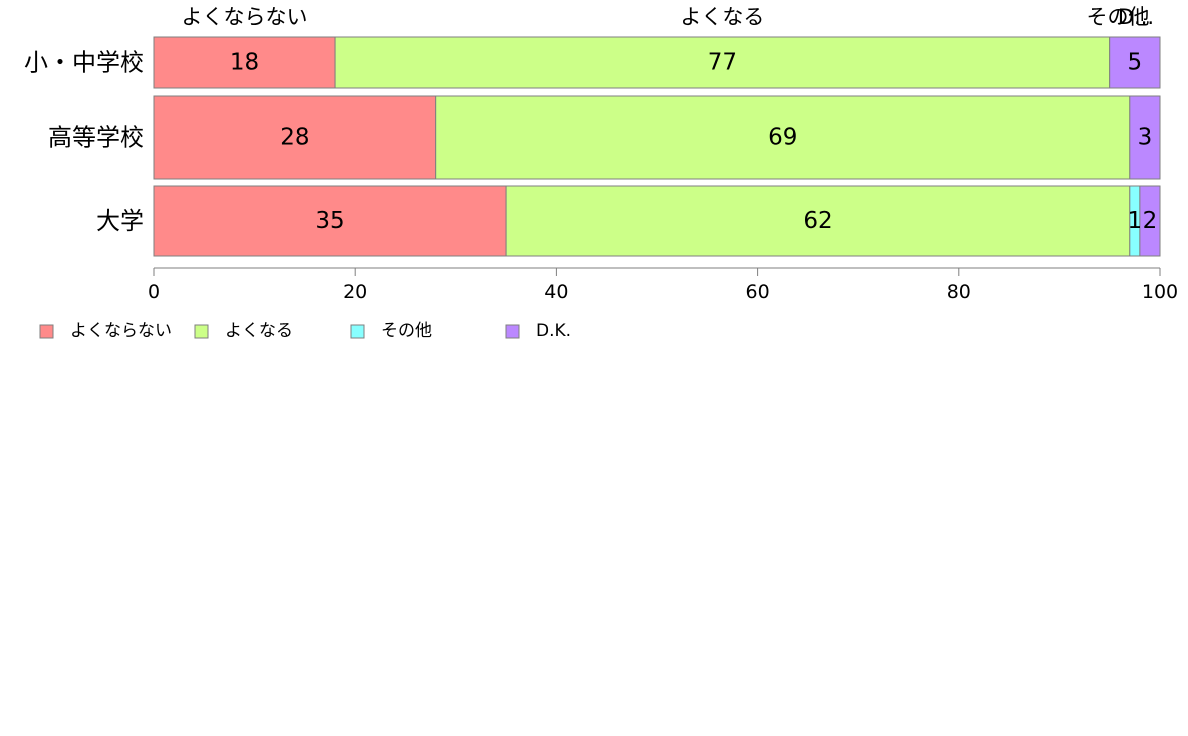 The width and height of the screenshot is (1188, 736). What do you see at coordinates (553, 331) in the screenshot?
I see `legend-label: D.K.` at bounding box center [553, 331].